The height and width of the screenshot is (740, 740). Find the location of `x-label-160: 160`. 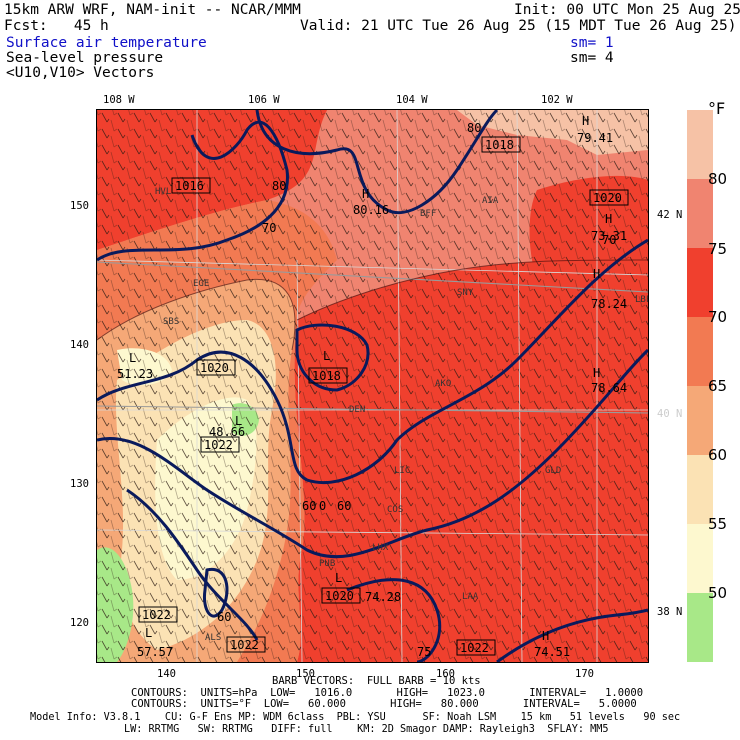

x-label-160: 160 is located at coordinates (445, 674).